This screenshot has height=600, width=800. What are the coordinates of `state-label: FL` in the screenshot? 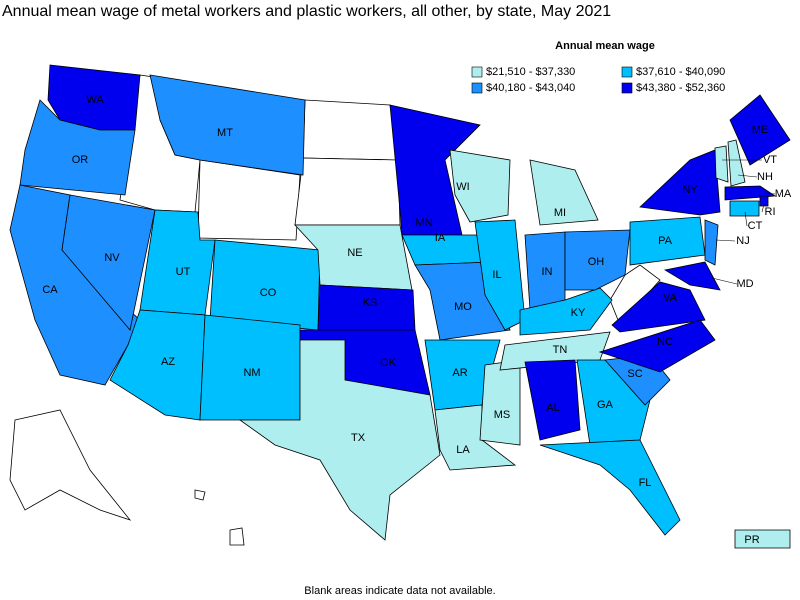 It's located at (645, 483).